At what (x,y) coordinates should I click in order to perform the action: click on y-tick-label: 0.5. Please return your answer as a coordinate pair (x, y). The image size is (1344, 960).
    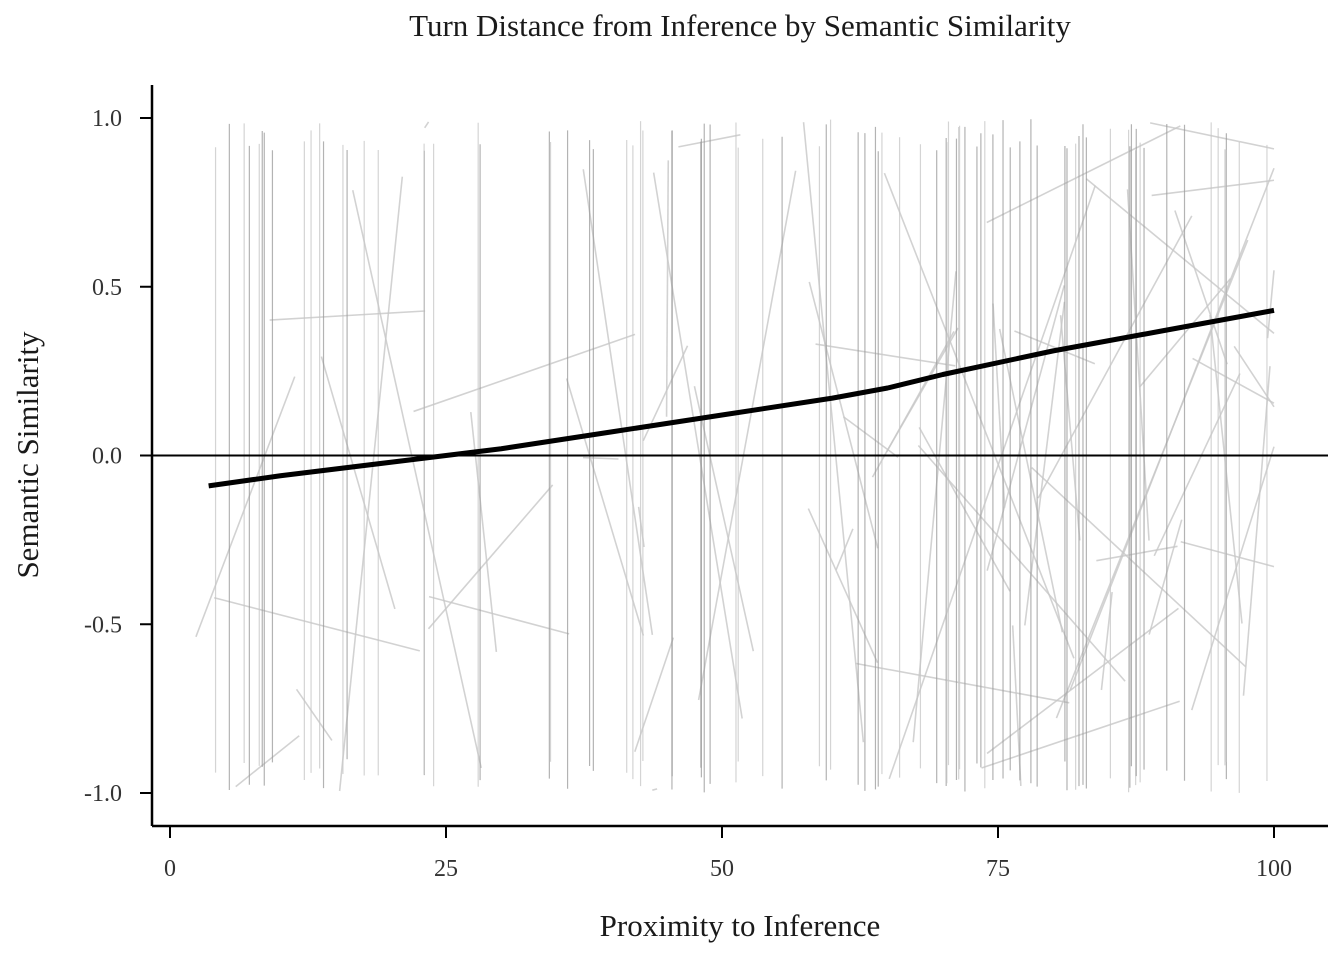
    Looking at the image, I should click on (107, 288).